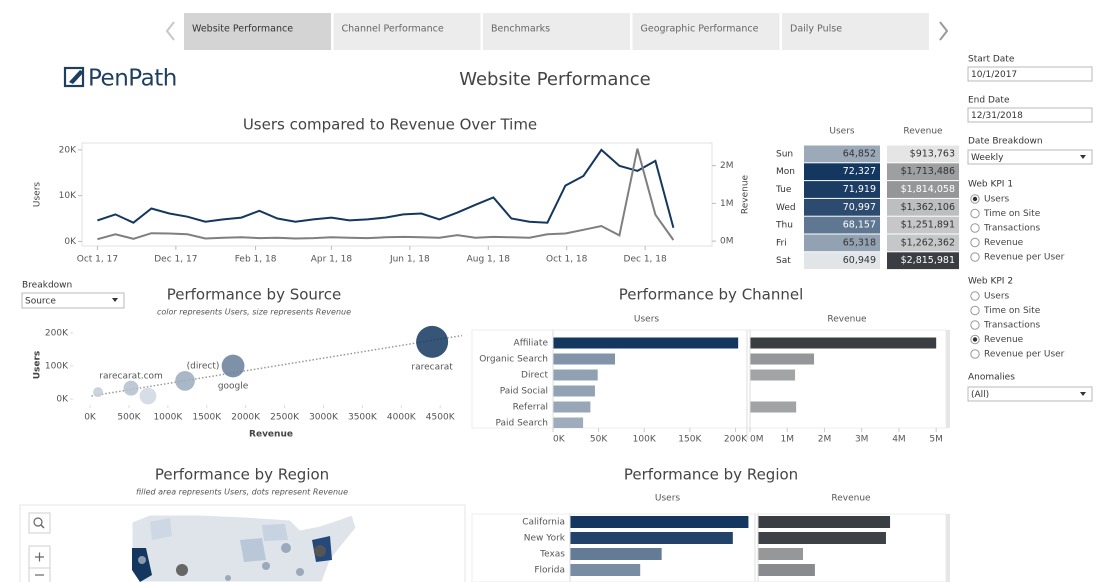  I want to click on end-date-input, so click(1030, 115).